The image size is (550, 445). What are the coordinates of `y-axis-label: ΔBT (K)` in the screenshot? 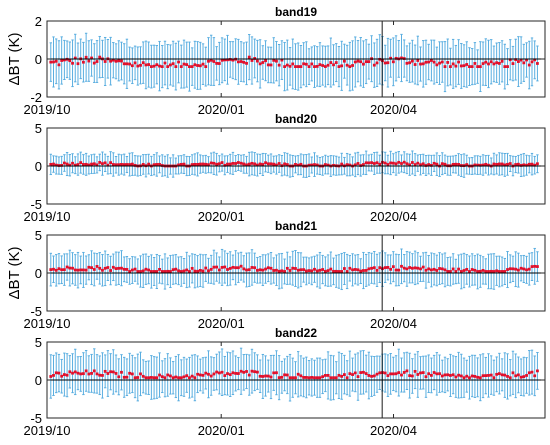 It's located at (14, 272).